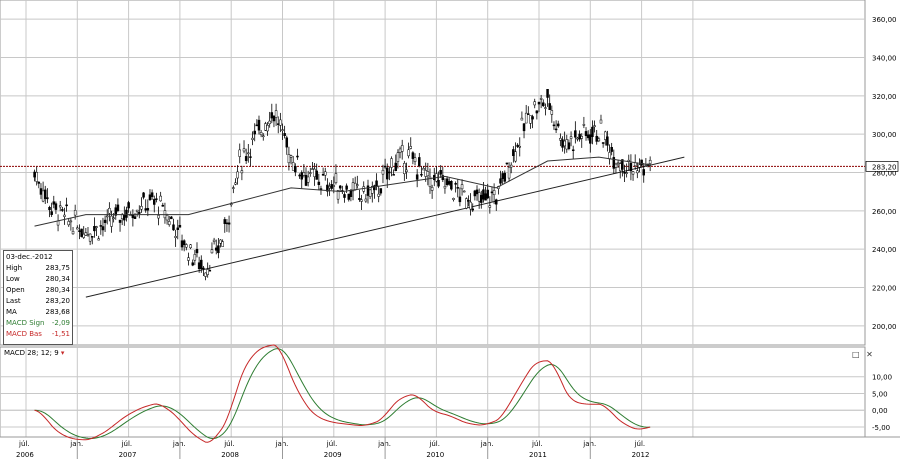 The image size is (900, 459). I want to click on macd-y-tick-label: 5,00, so click(880, 394).